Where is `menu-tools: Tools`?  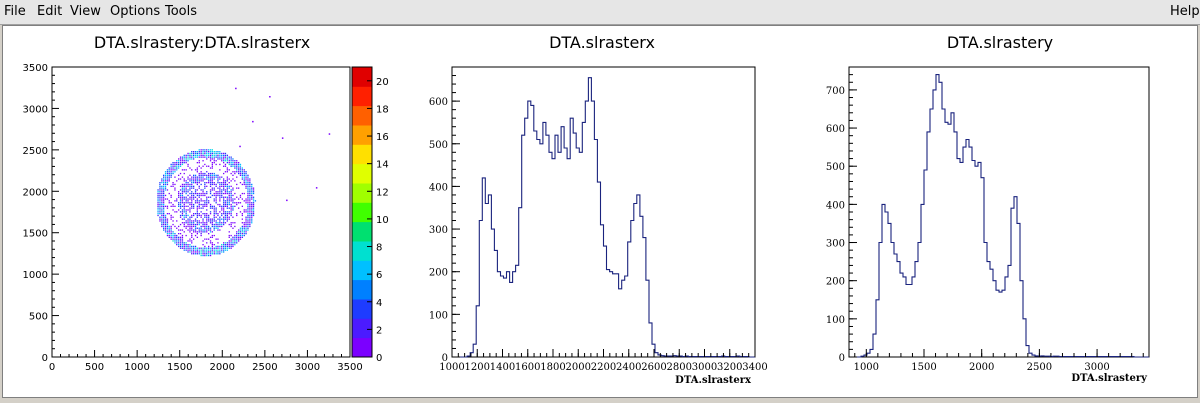 menu-tools: Tools is located at coordinates (181, 11).